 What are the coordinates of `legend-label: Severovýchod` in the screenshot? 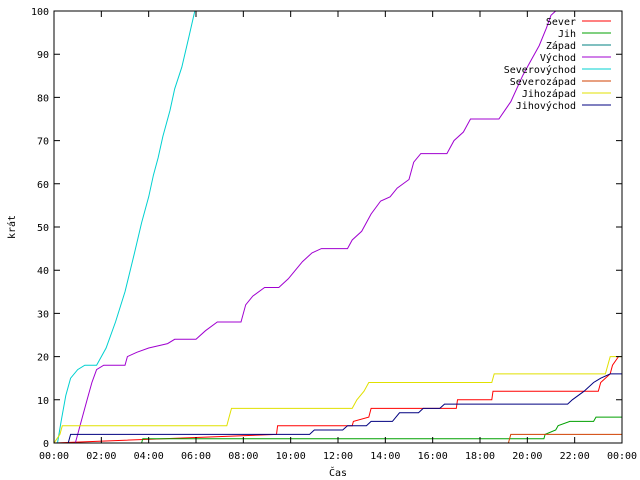 It's located at (540, 70).